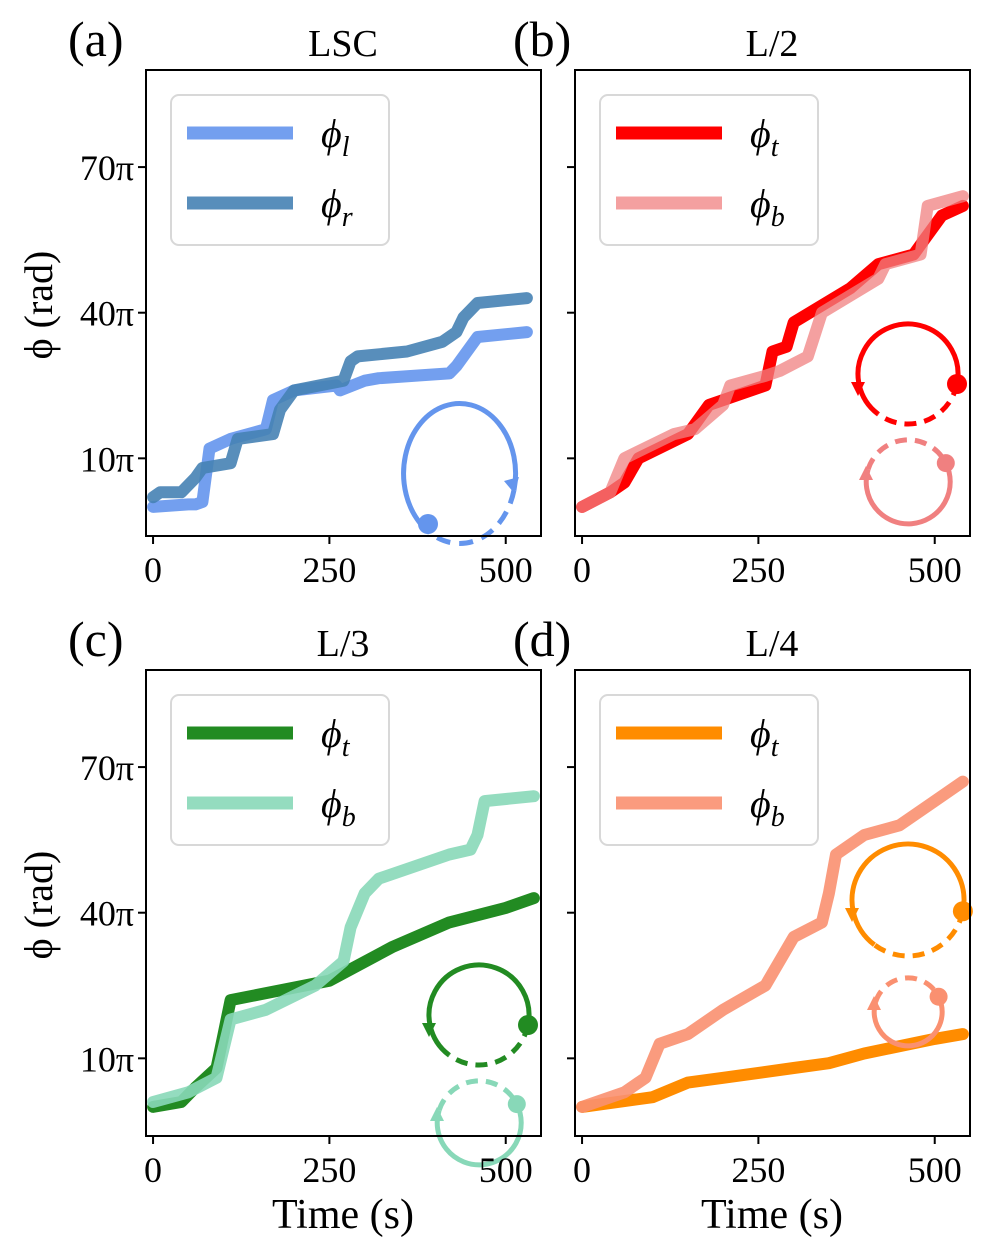 The height and width of the screenshot is (1247, 983). I want to click on legend: ϕl ϕr, so click(280, 170).